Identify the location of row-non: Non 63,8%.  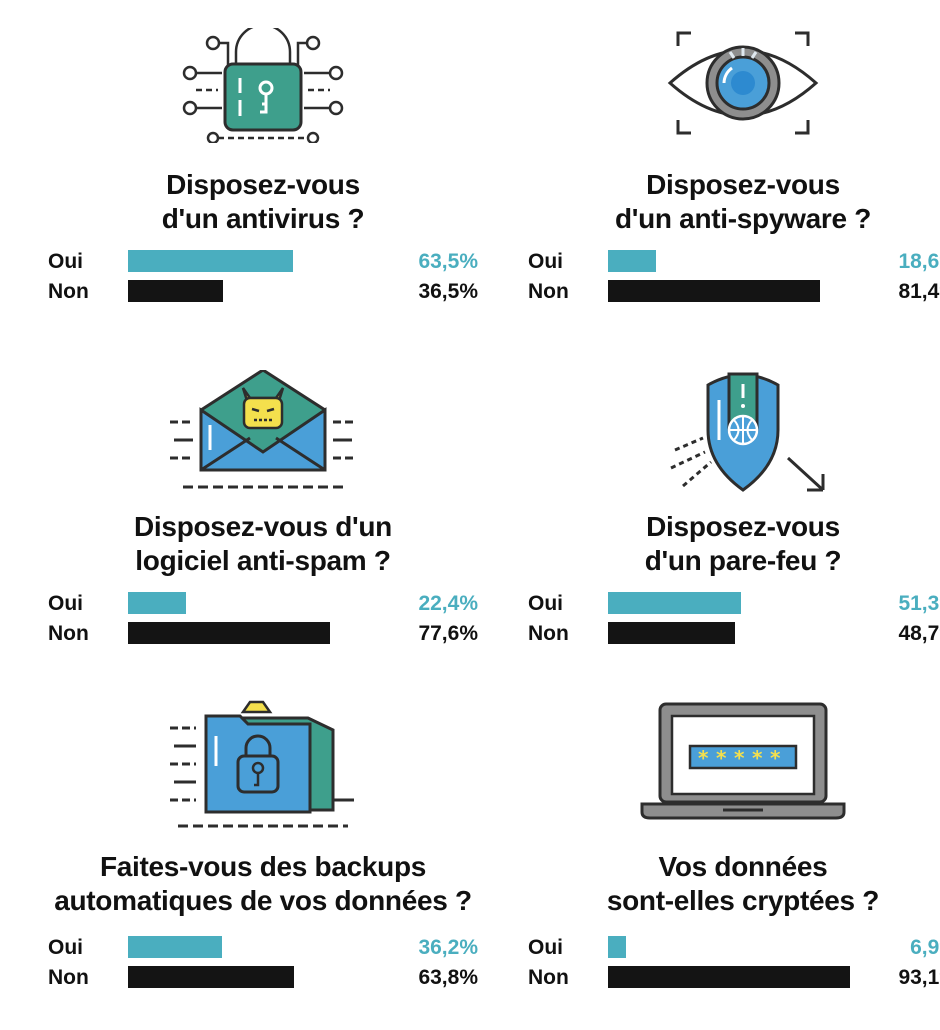
(263, 977).